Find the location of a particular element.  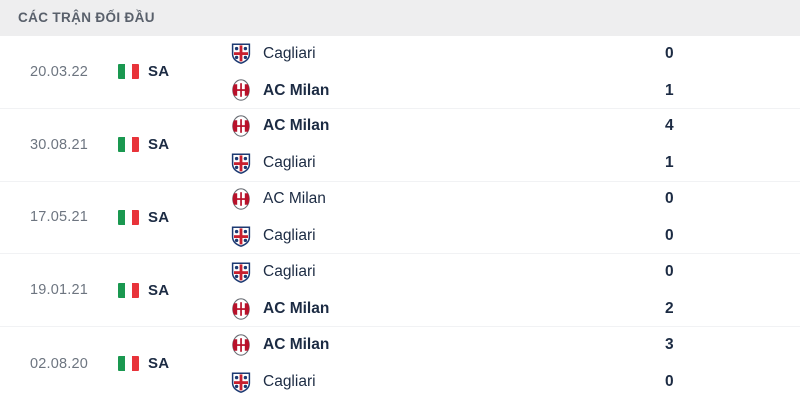

match-date: 20.03.22 is located at coordinates (59, 71).